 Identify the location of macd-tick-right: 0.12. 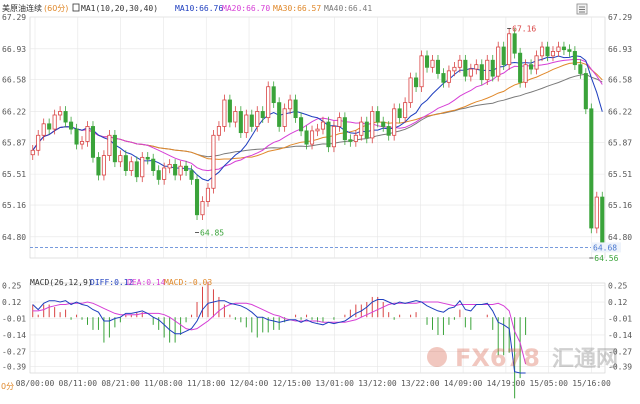
(617, 302).